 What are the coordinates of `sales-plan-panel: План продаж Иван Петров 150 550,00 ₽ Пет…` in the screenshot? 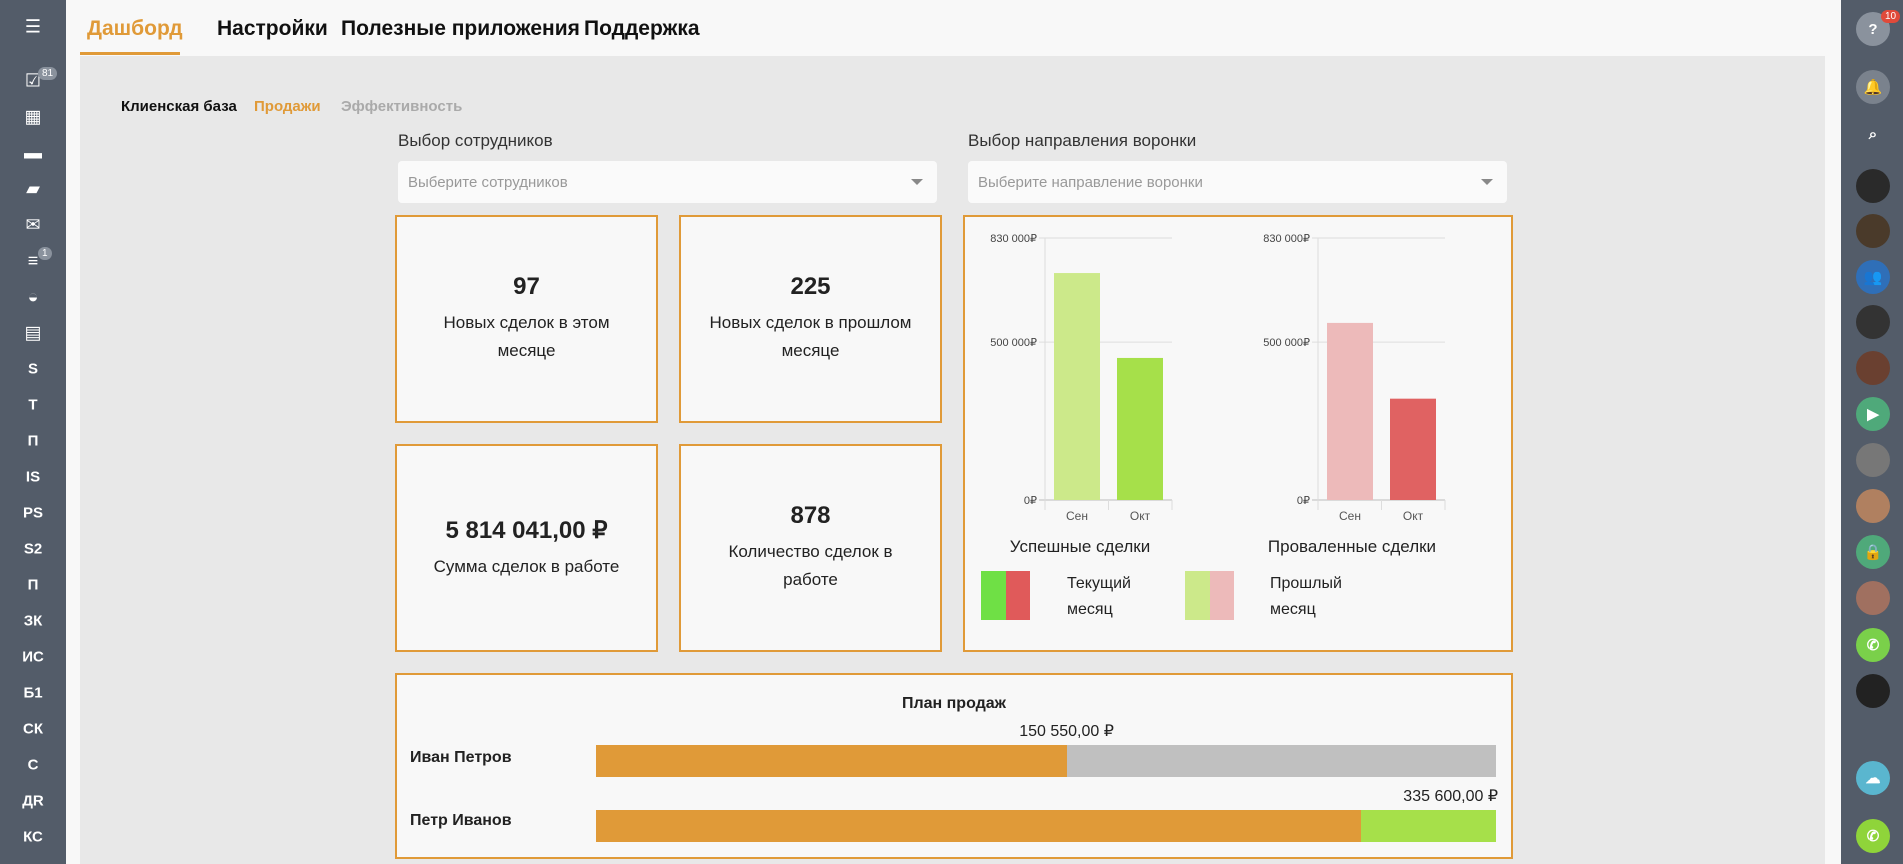 It's located at (954, 766).